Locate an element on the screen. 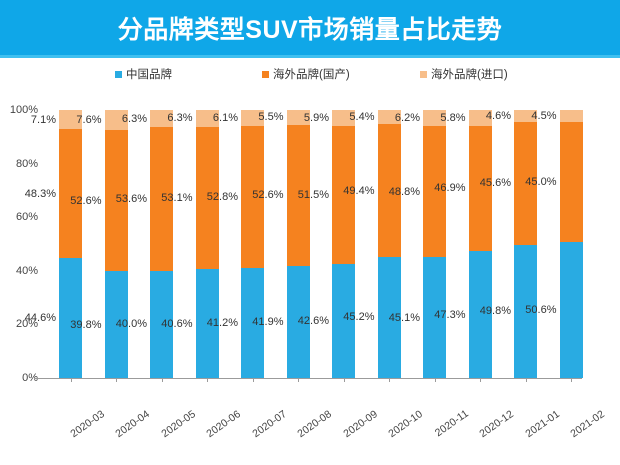 Image resolution: width=620 pixels, height=465 pixels. x-axis-tick-label: 2020-10 is located at coordinates (405, 424).